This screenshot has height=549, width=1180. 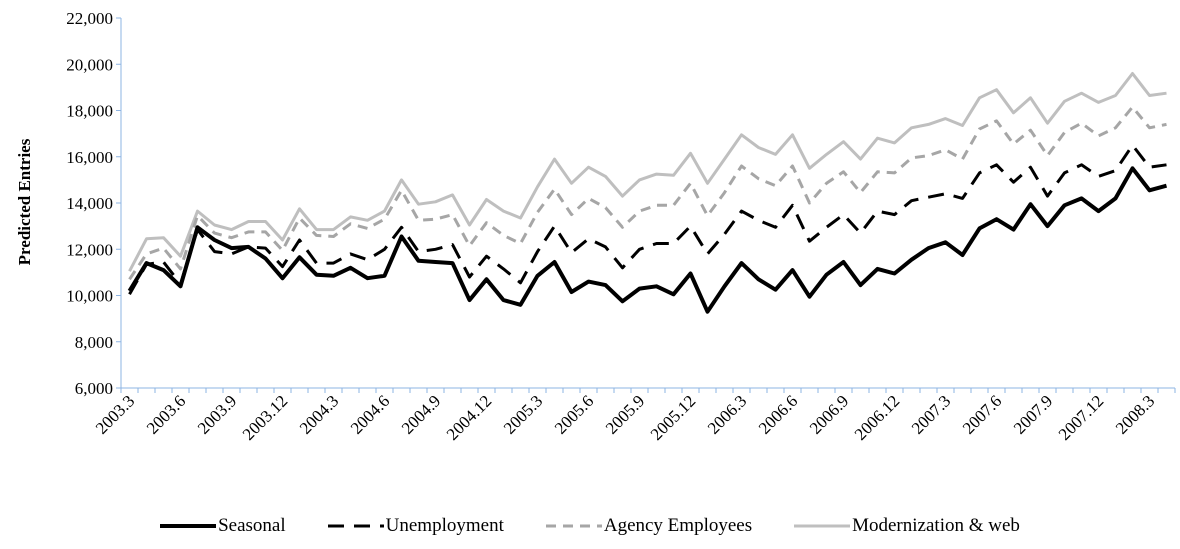 What do you see at coordinates (678, 525) in the screenshot?
I see `legend-label: Agency Employees` at bounding box center [678, 525].